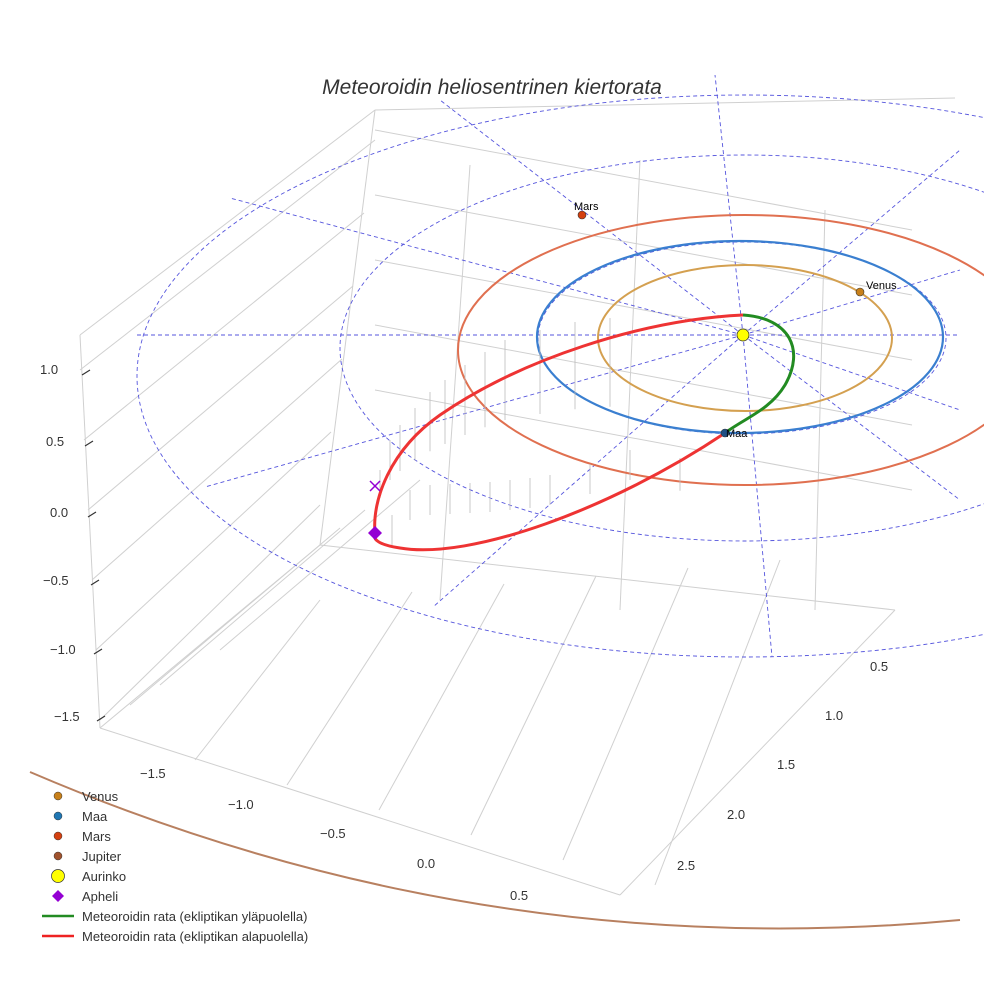  I want to click on sun-marker-icon, so click(58, 876).